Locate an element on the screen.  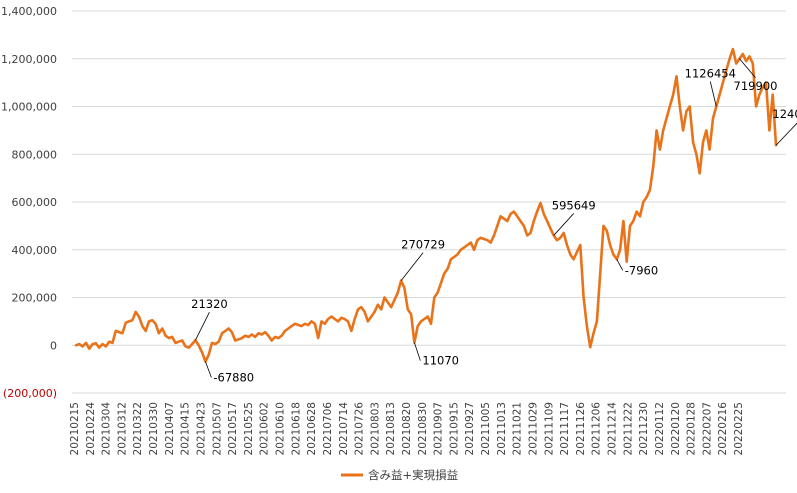
x-tick-label: 20210618 is located at coordinates (296, 428).